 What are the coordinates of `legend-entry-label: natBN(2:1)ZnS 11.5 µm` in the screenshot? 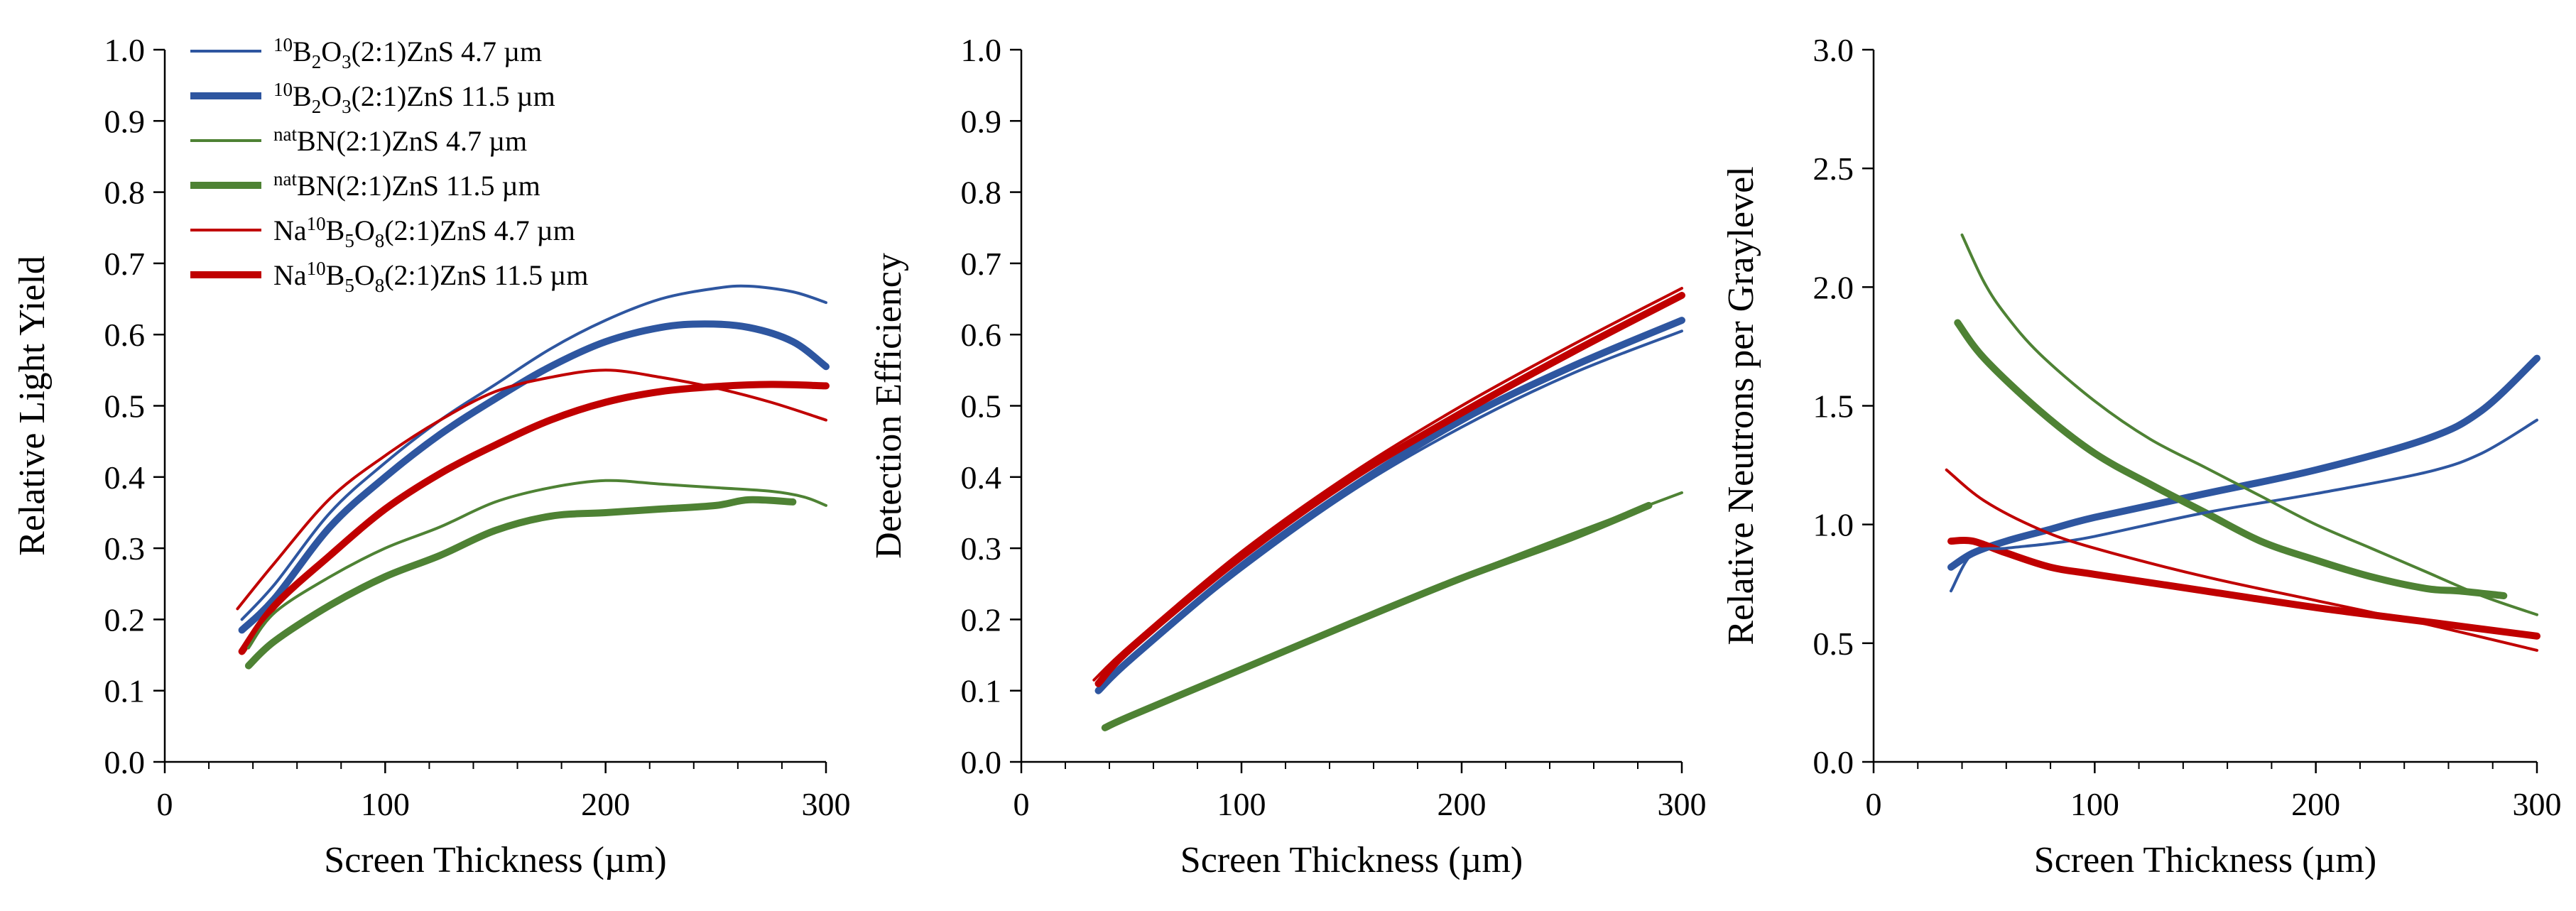 It's located at (406, 185).